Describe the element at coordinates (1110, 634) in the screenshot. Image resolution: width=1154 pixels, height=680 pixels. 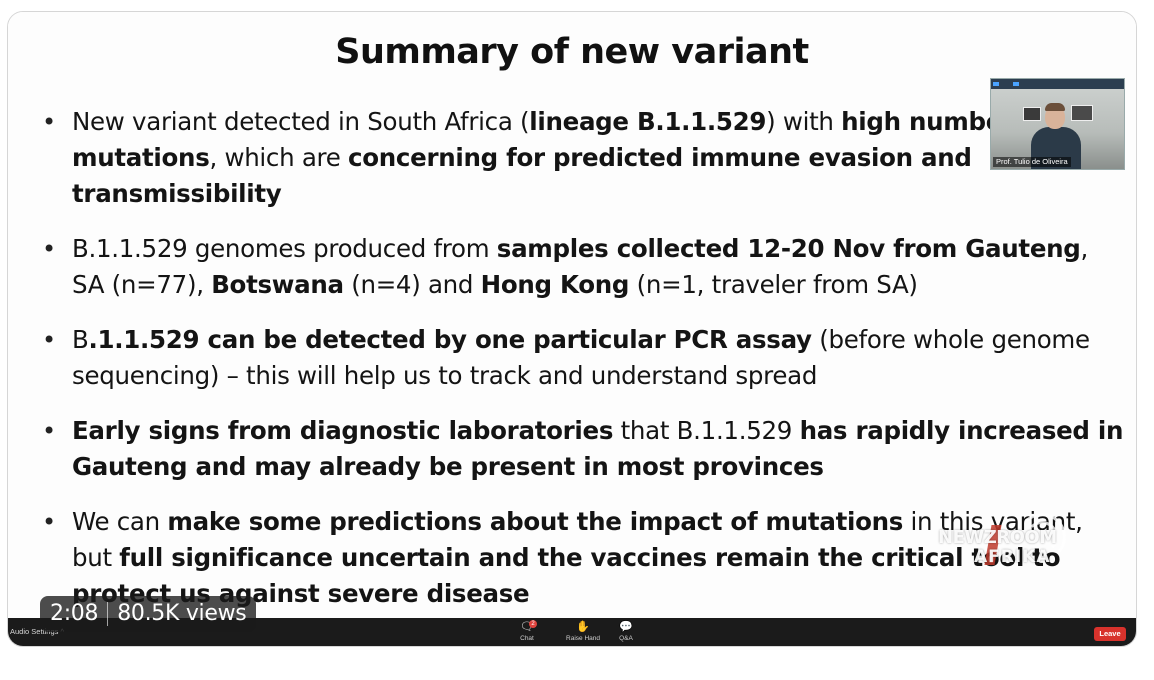
I see `leave-button: Leave` at that location.